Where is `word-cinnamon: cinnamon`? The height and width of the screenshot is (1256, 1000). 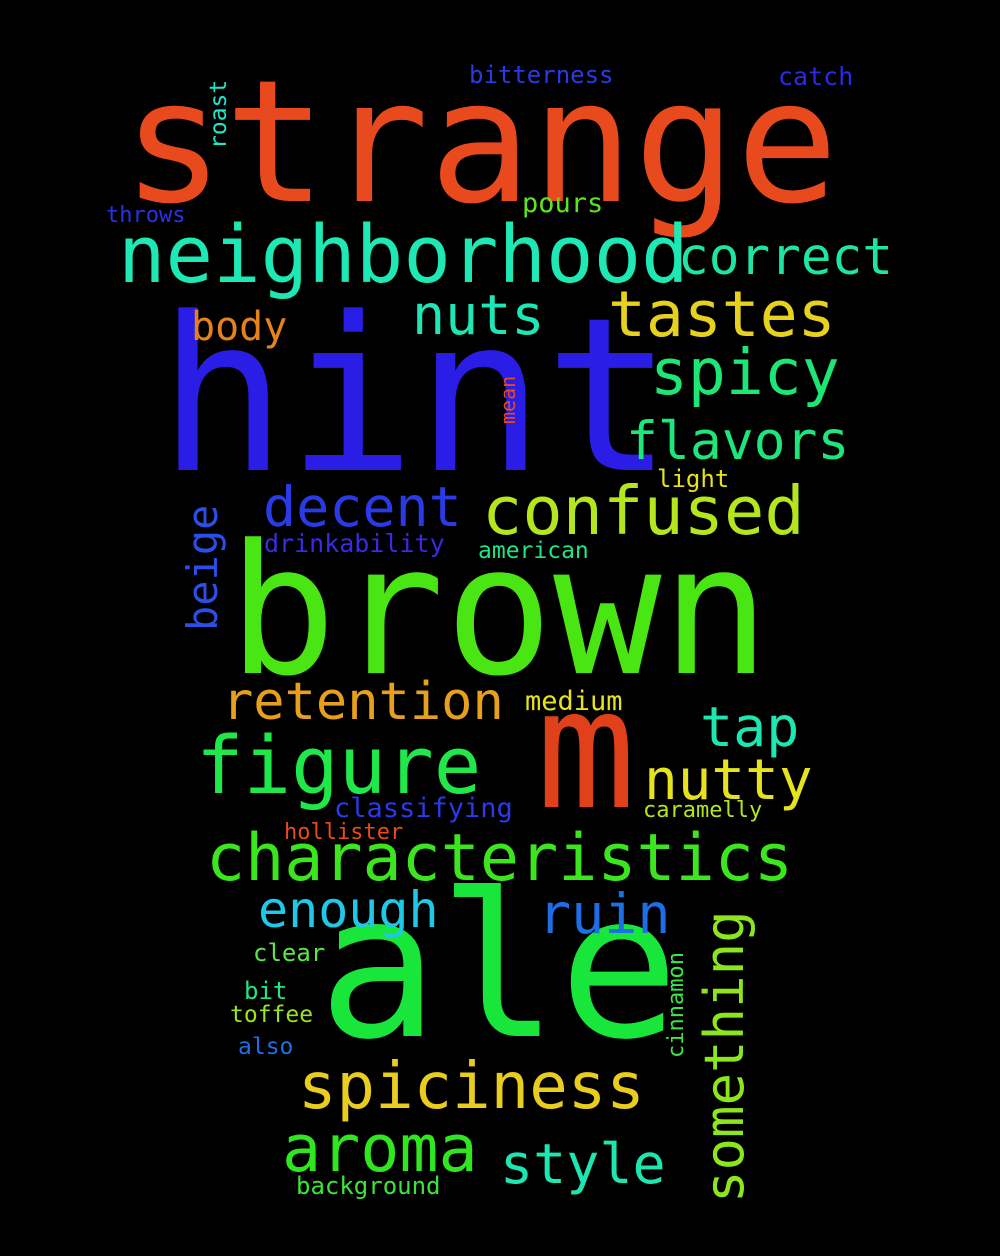
word-cinnamon: cinnamon is located at coordinates (676, 1005).